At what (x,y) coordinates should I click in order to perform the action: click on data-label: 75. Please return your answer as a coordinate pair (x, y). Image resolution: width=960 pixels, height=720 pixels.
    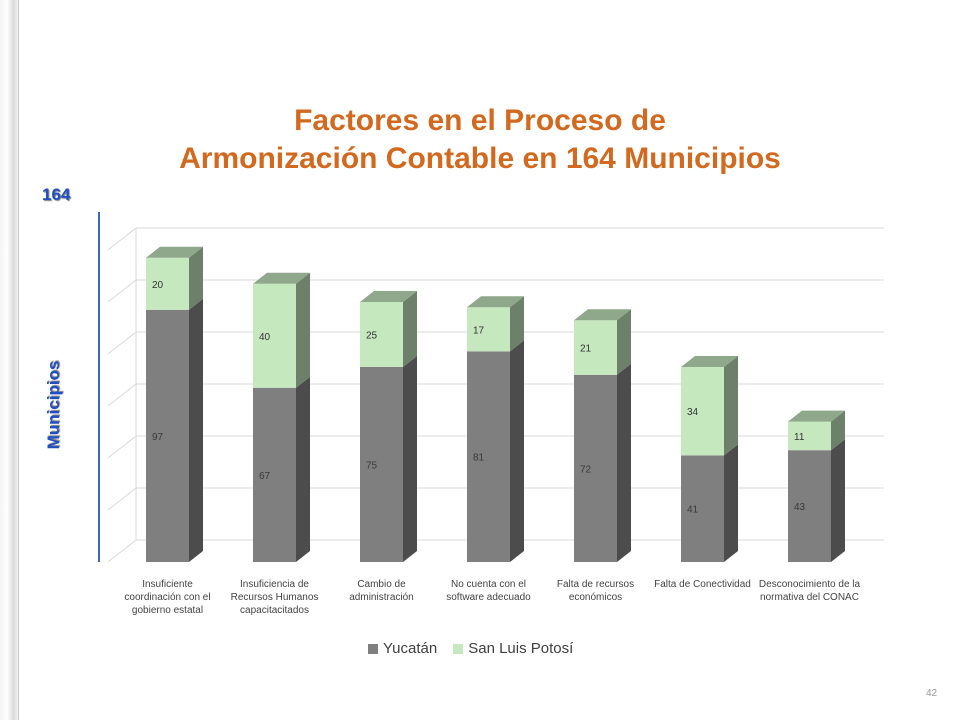
    Looking at the image, I should click on (372, 466).